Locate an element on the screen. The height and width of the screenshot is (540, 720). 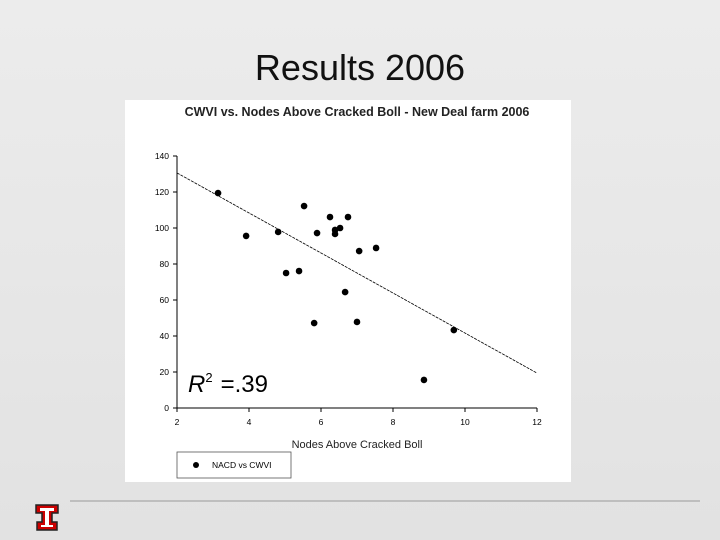
x-axis-label: Nodes Above Cracked Boll is located at coordinates (357, 445).